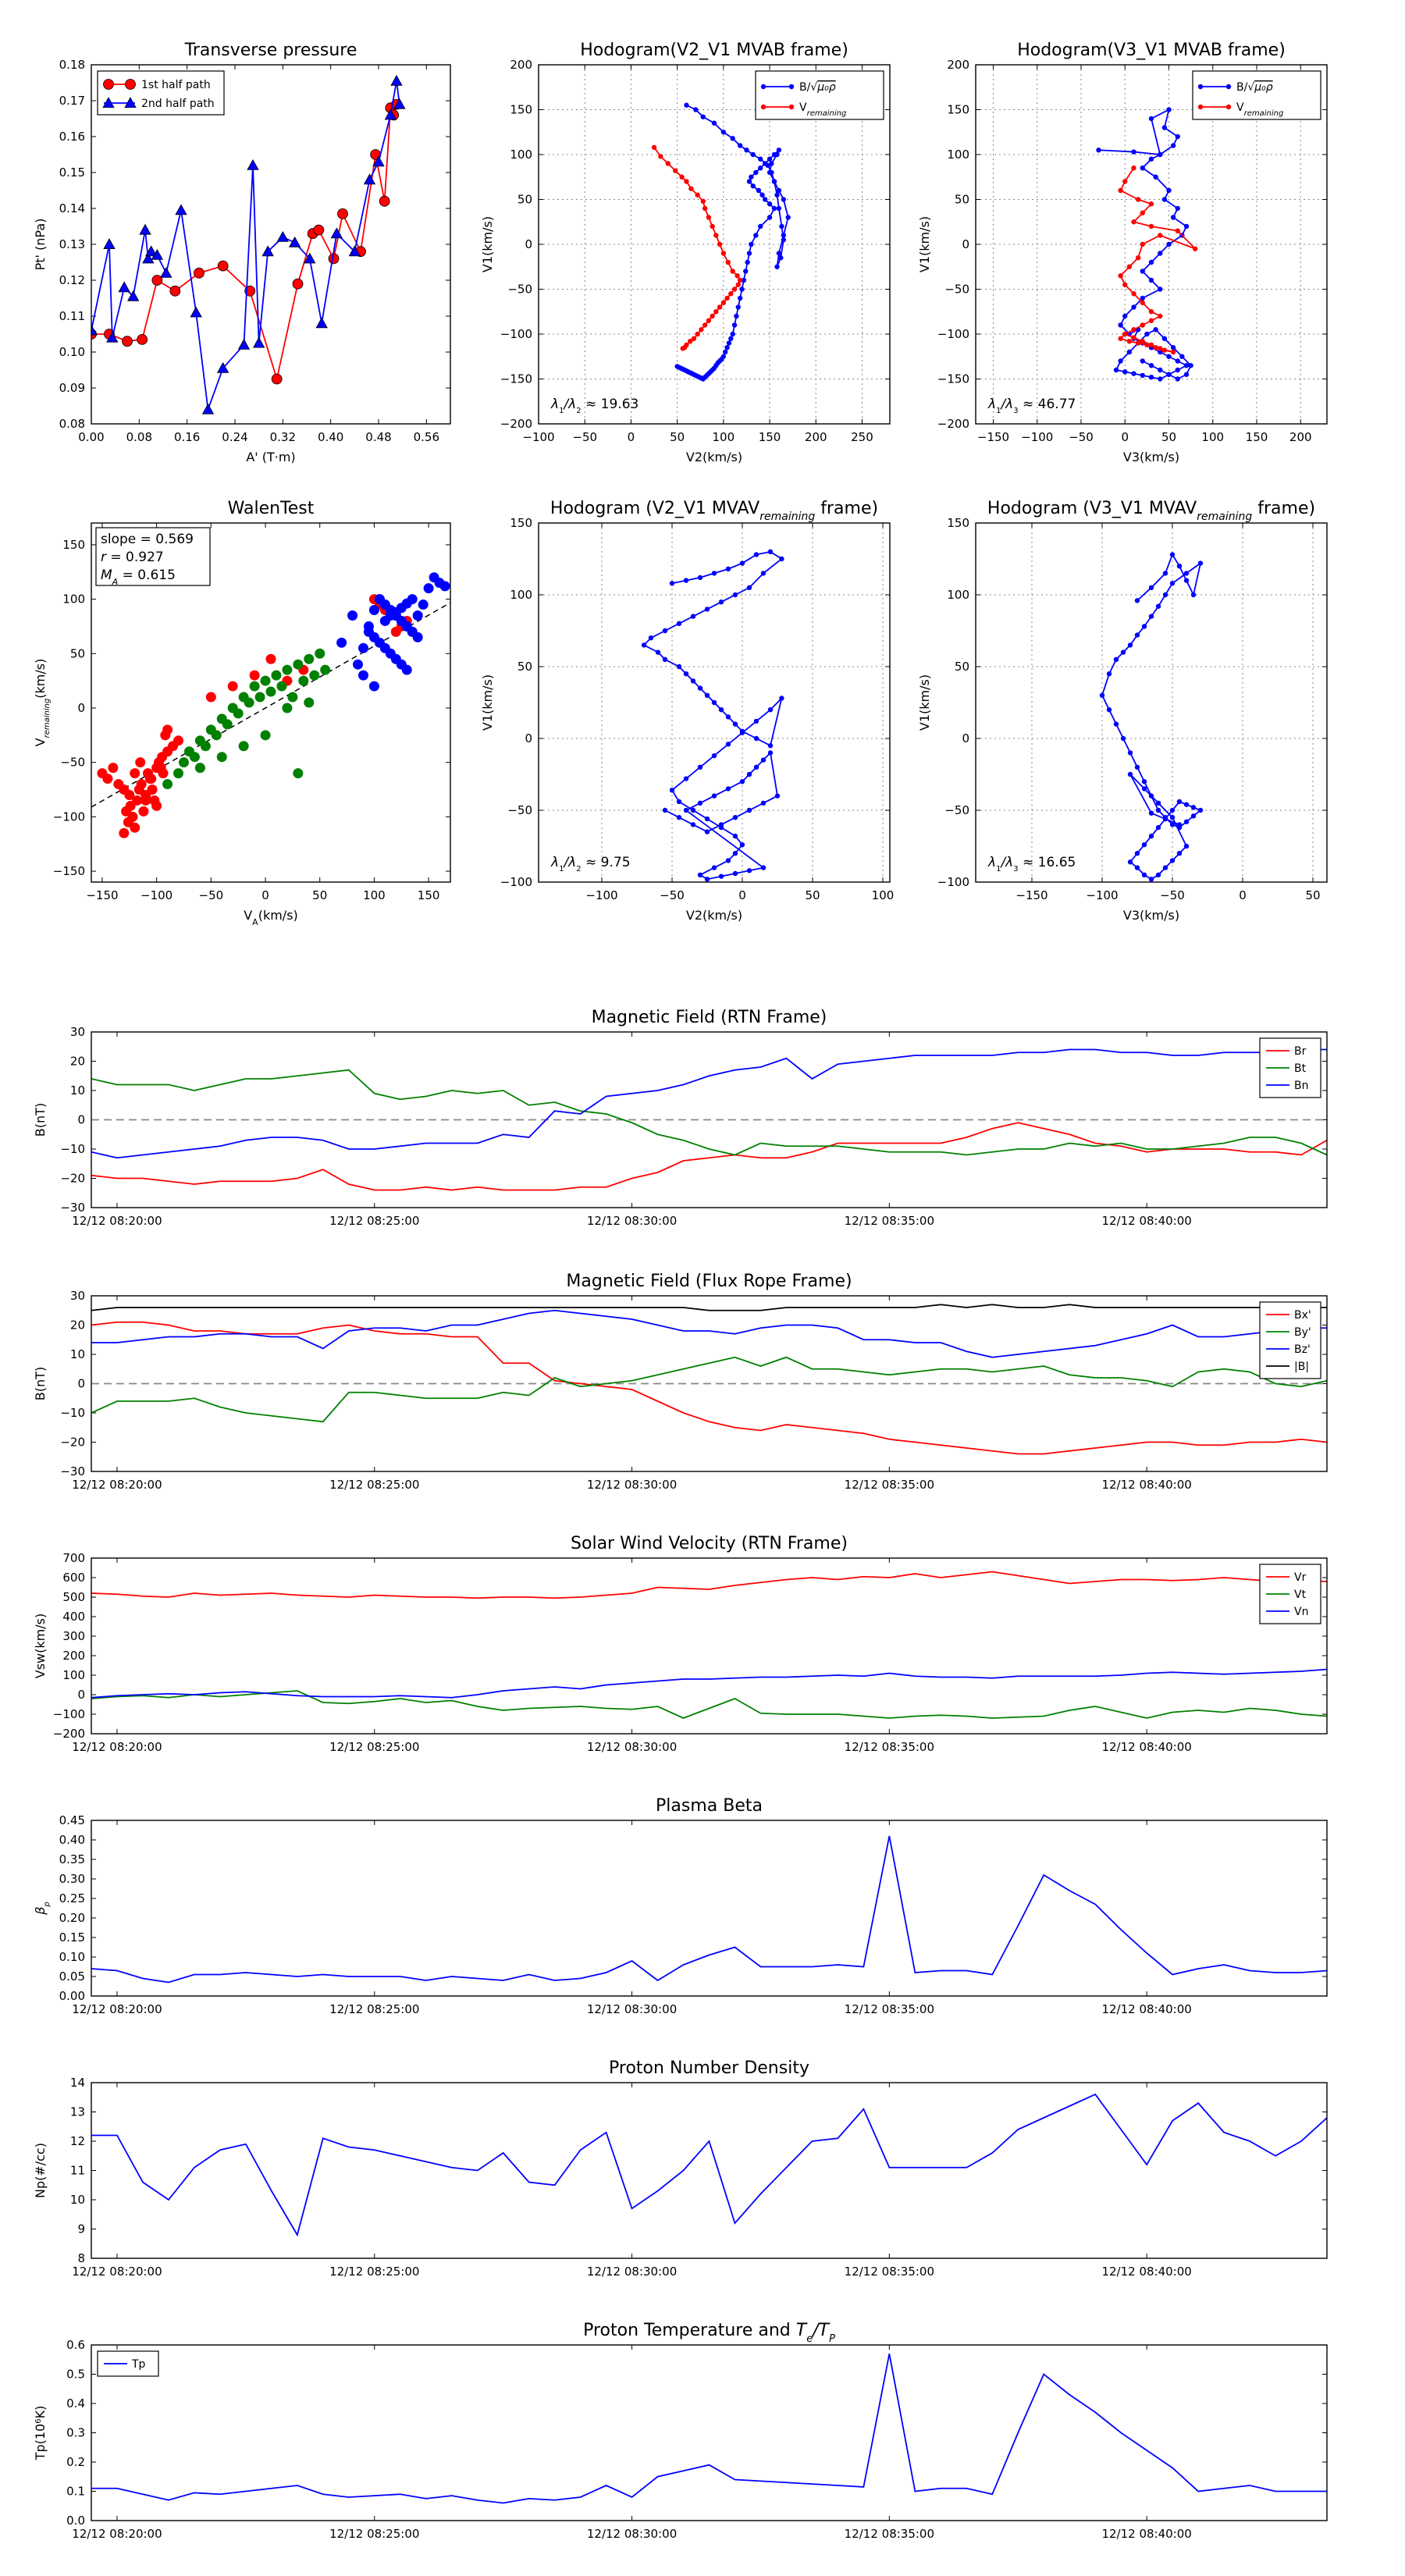 The width and height of the screenshot is (1405, 2576). Describe the element at coordinates (77, 2083) in the screenshot. I see `y-tick-label: 14` at that location.